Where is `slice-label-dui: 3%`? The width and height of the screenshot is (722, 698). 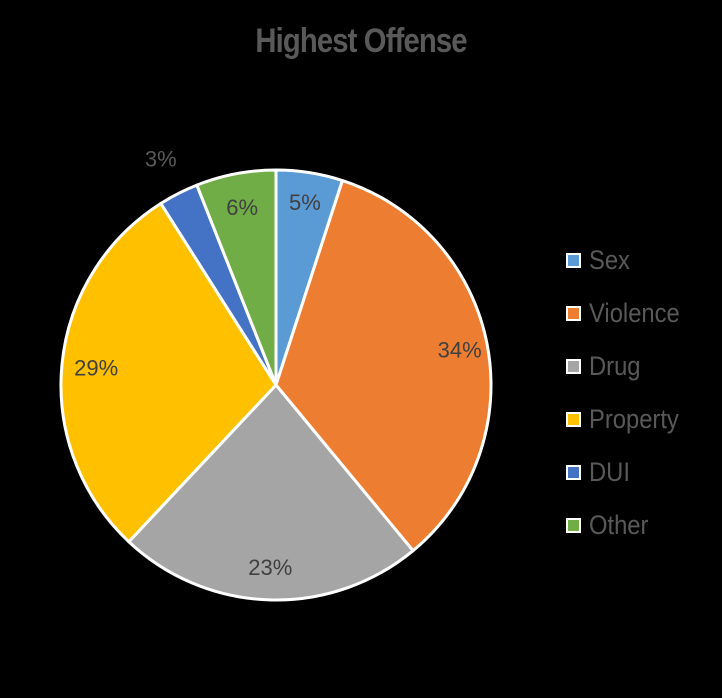 slice-label-dui: 3% is located at coordinates (161, 159).